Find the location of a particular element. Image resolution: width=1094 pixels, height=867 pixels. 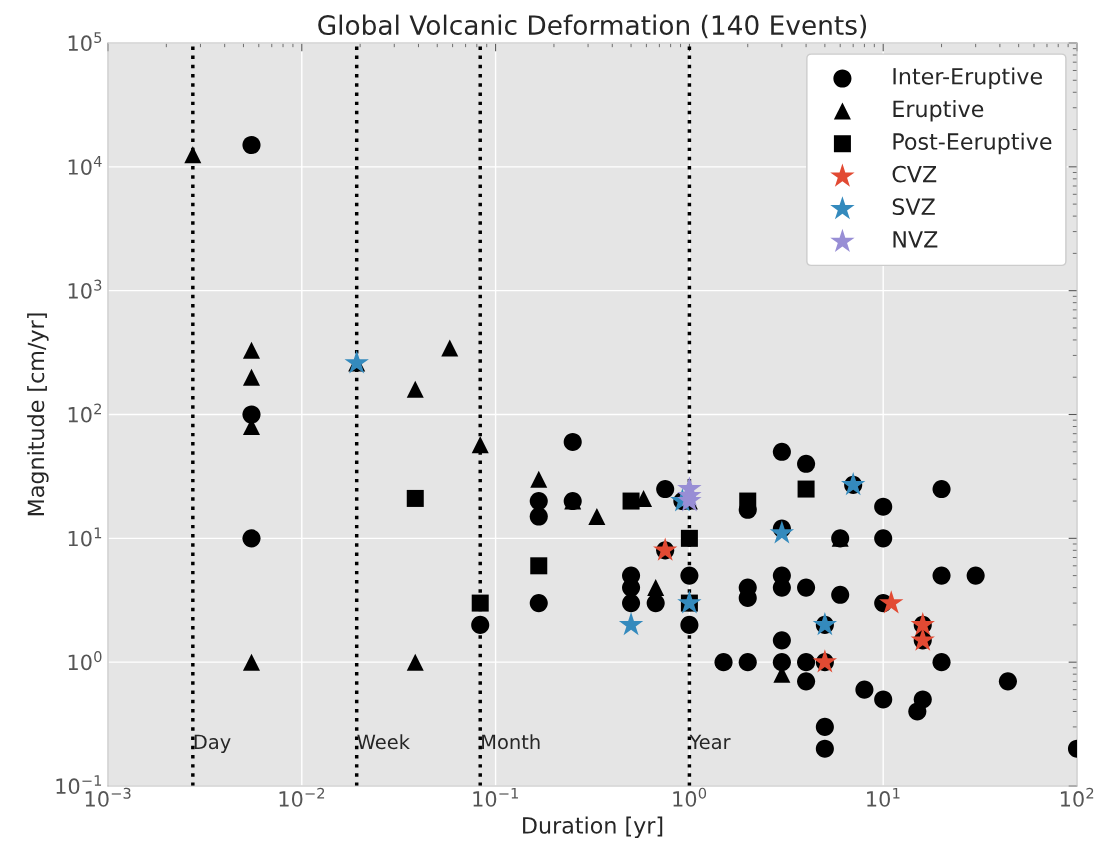

chart-title: Global Volcanic Deformation (140 Events) is located at coordinates (592, 26).